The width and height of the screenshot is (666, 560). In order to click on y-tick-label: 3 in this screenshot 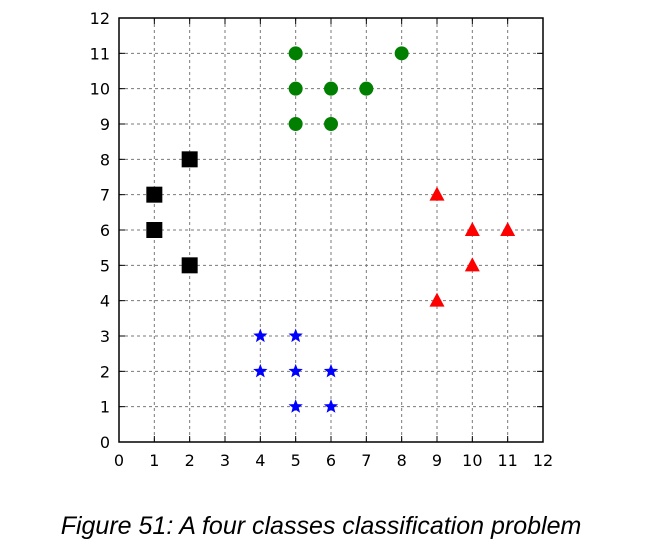, I will do `click(105, 336)`.